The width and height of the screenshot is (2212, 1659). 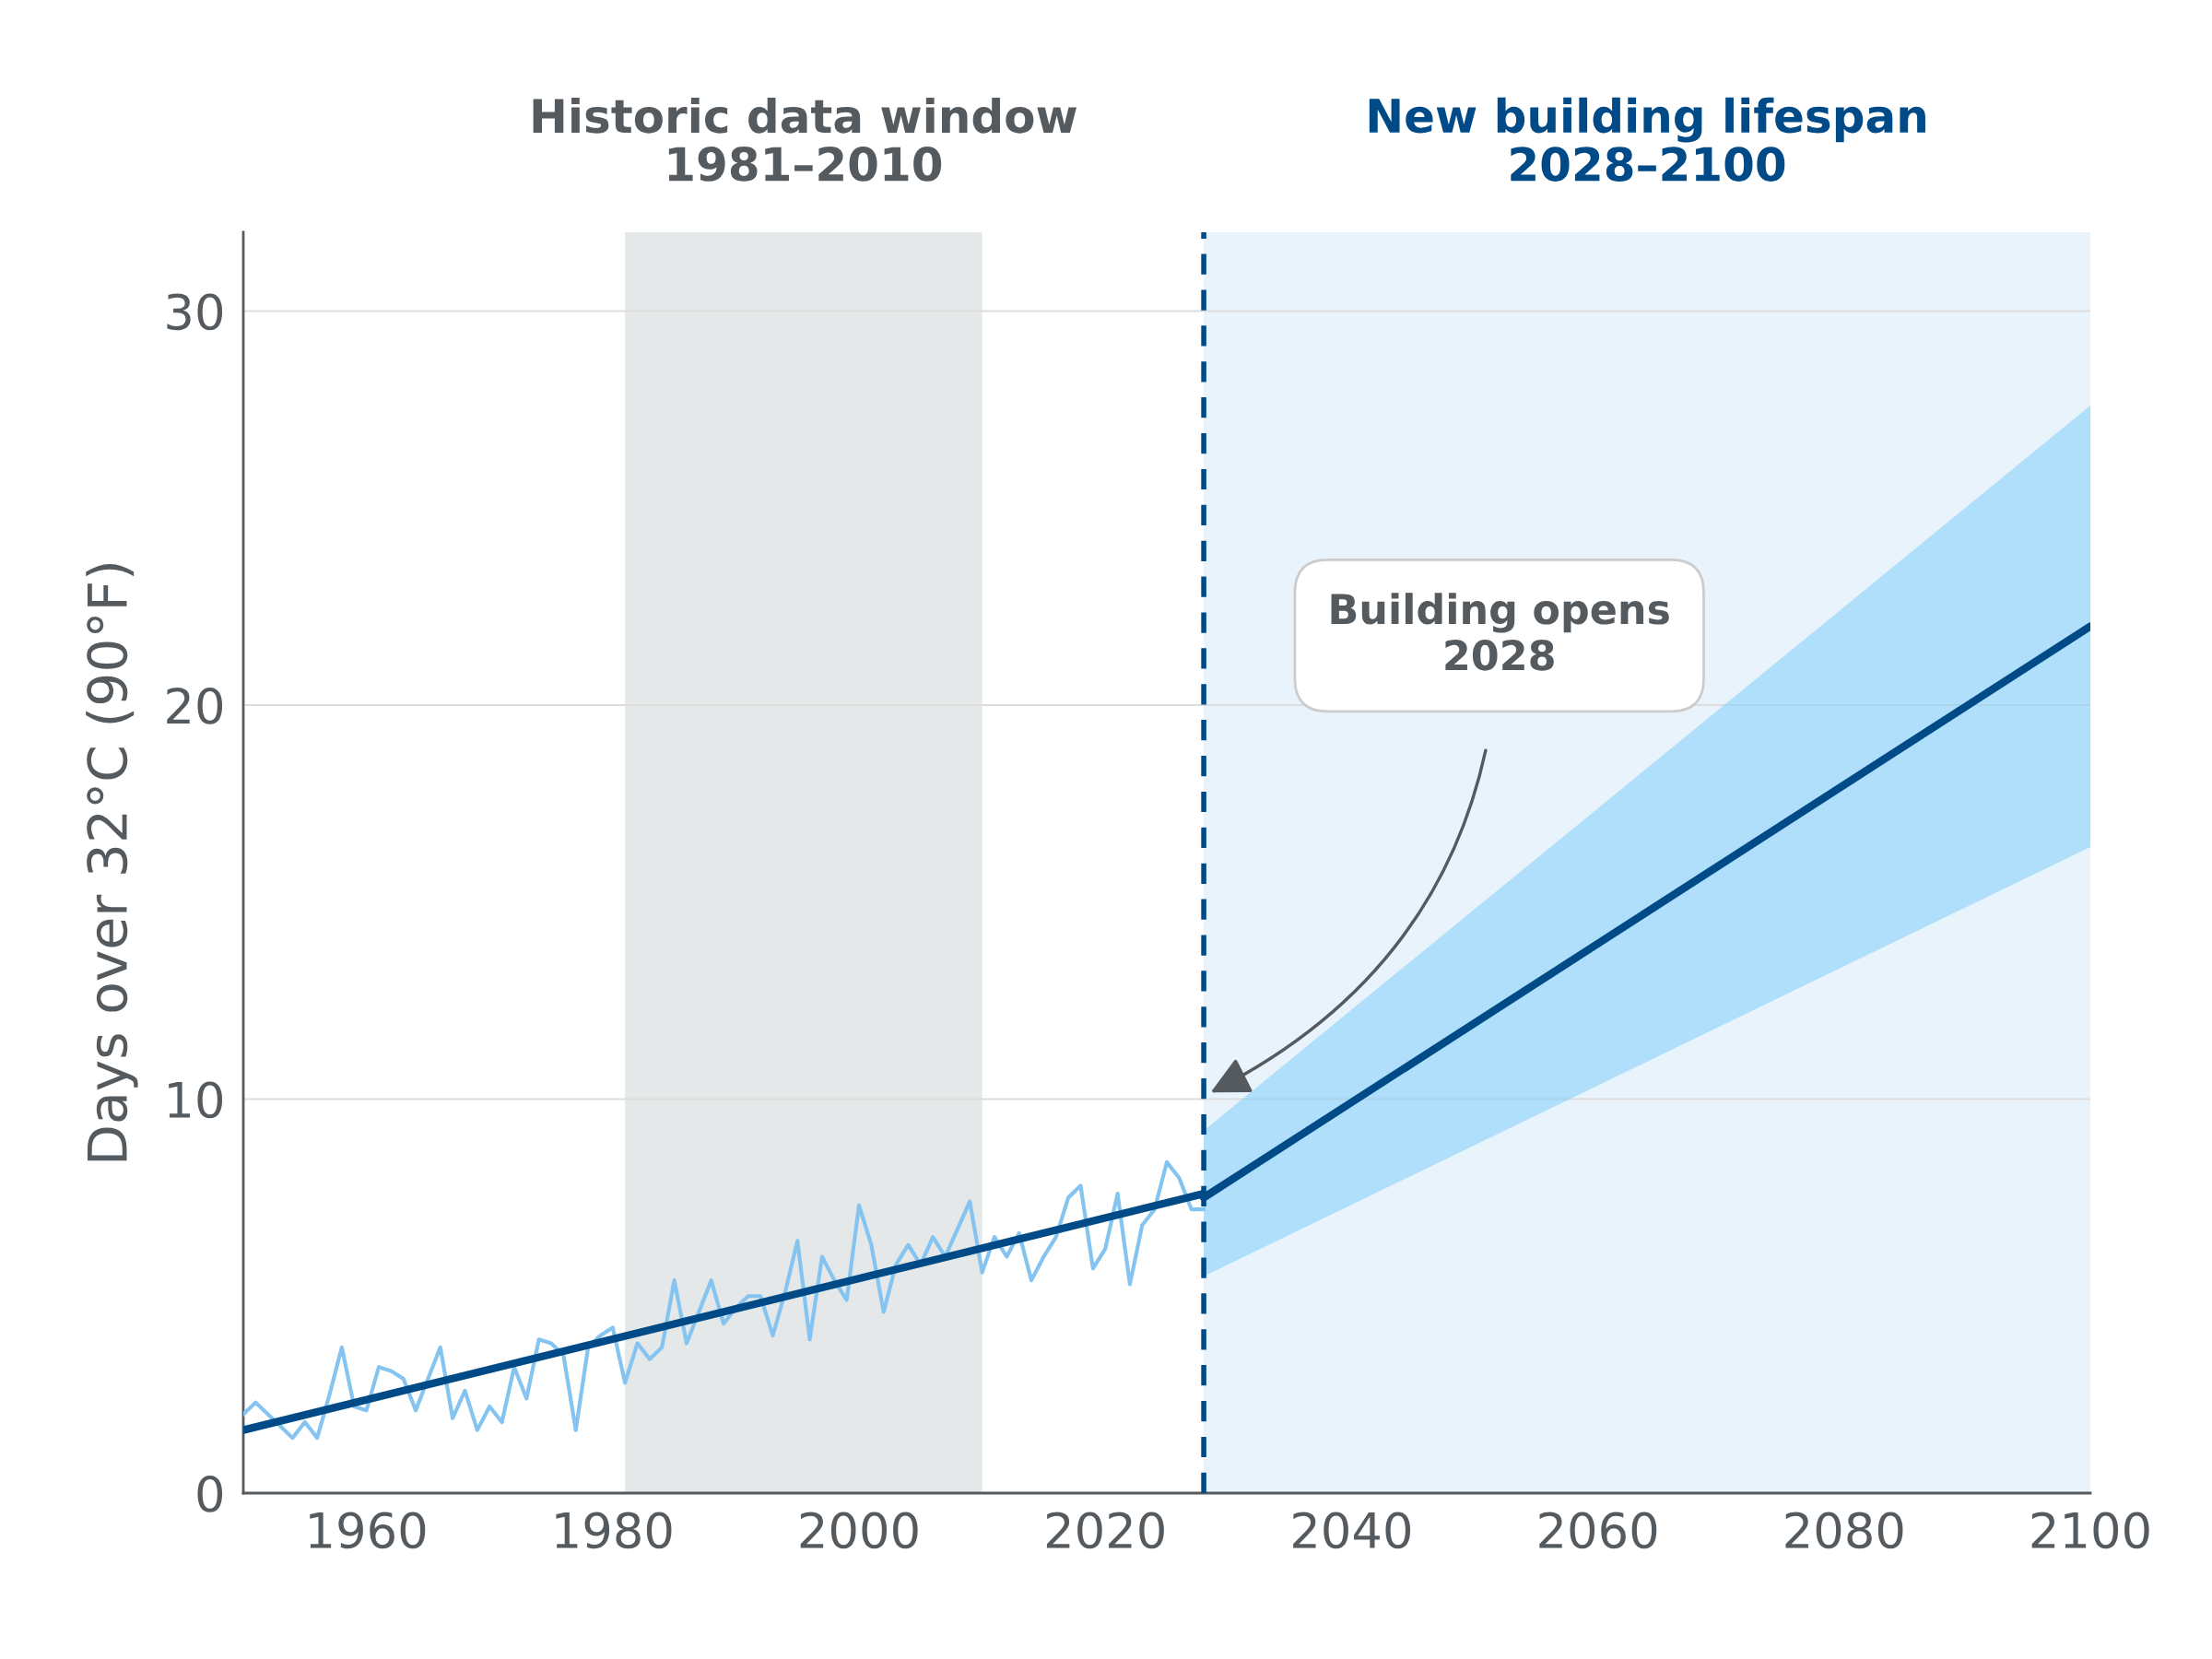 I want to click on x-tick-label: 2080, so click(x=1844, y=1530).